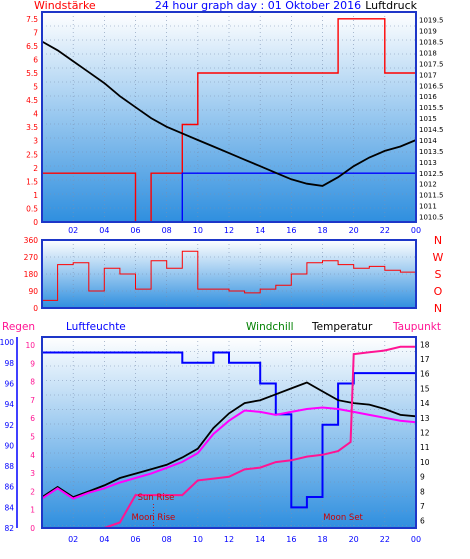 This screenshot has height=559, width=470. What do you see at coordinates (425, 418) in the screenshot?
I see `temperature-tick-label: 13` at bounding box center [425, 418].